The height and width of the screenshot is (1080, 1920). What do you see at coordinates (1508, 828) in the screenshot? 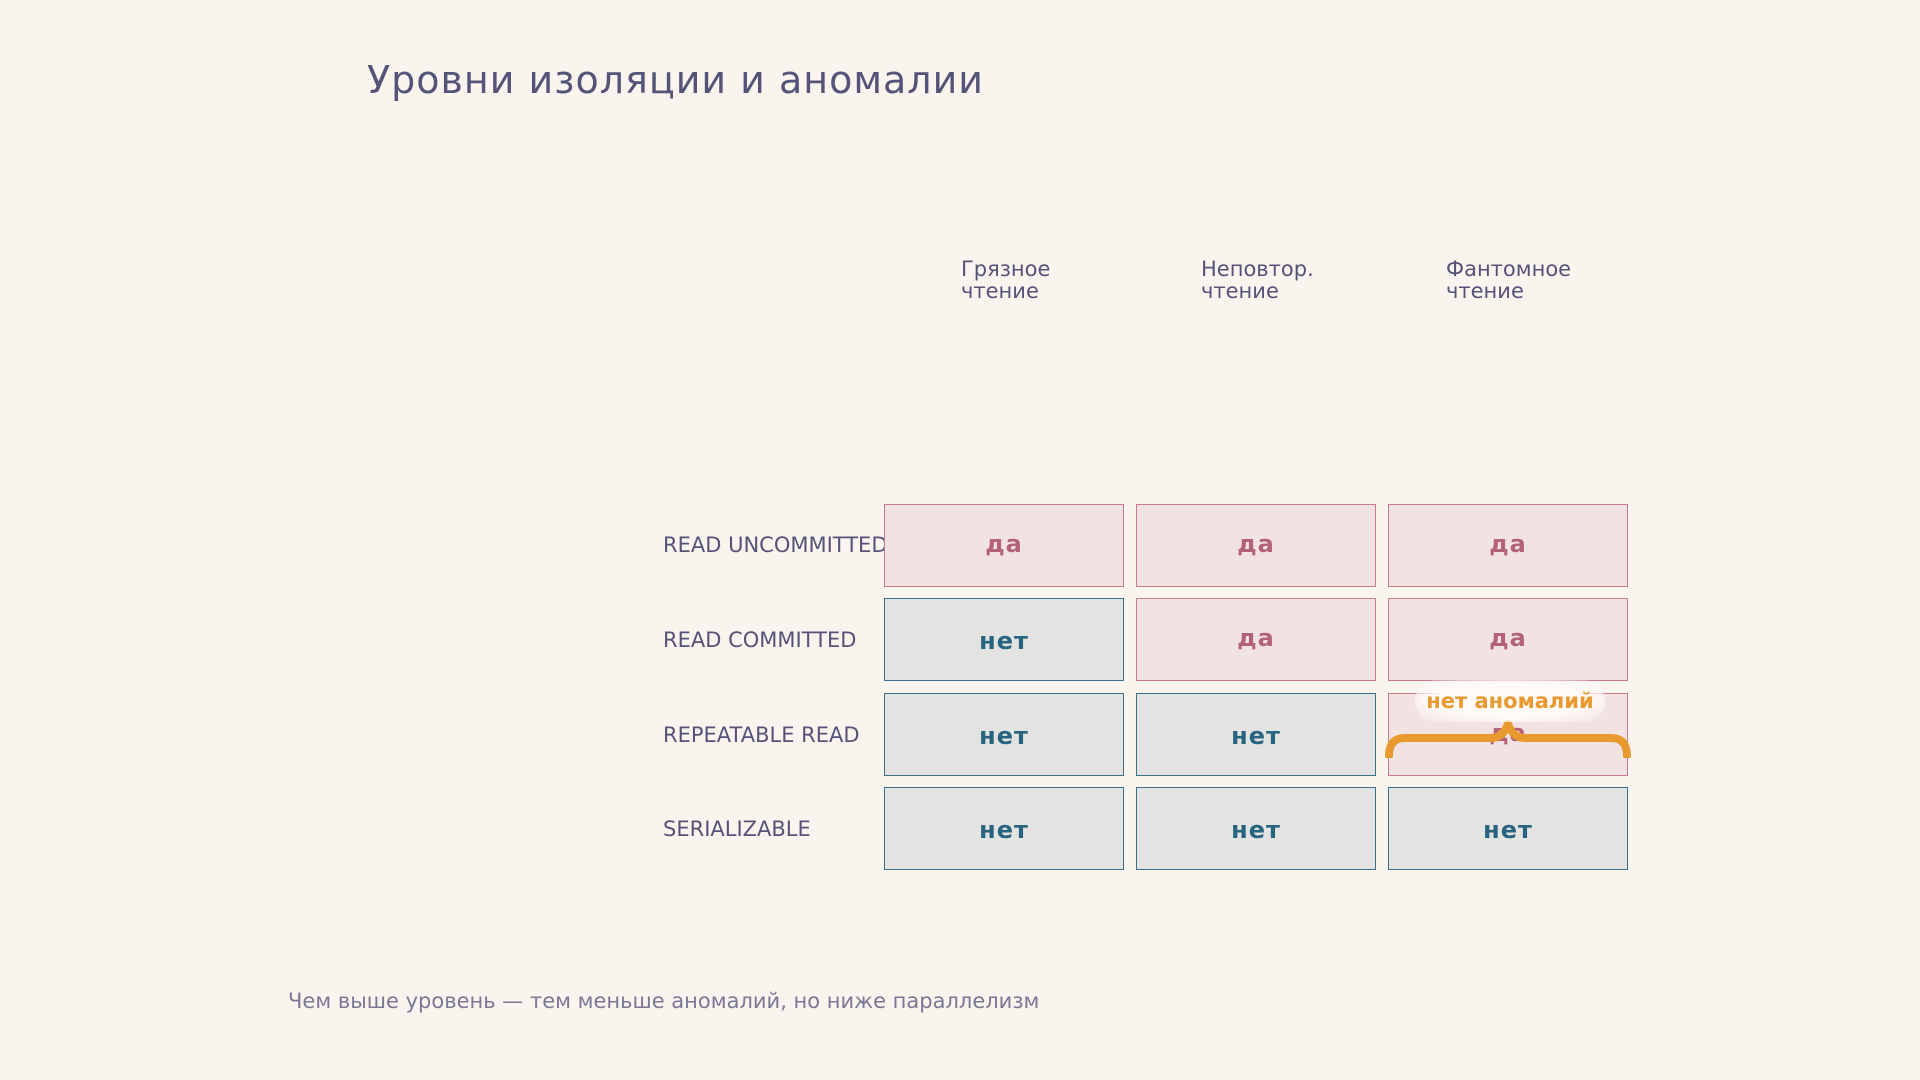
I see `cell-serializable-phantom-read: нет` at bounding box center [1508, 828].